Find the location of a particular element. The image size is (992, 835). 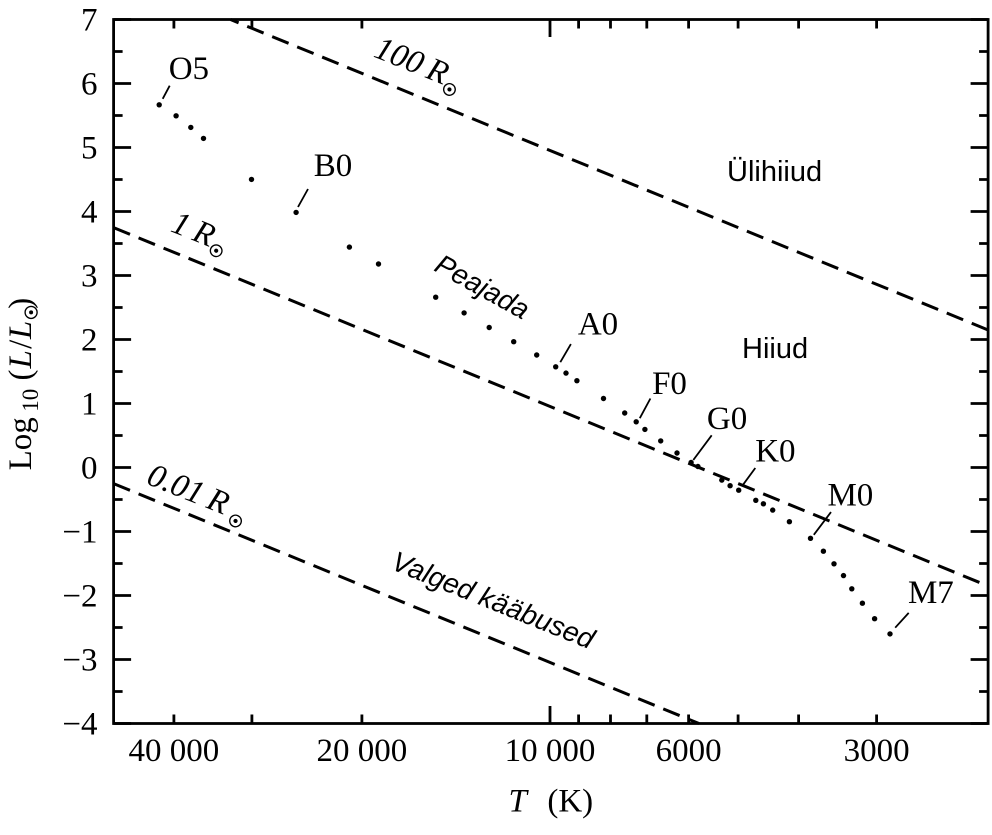

svg-text: 40 000 is located at coordinates (174, 751).